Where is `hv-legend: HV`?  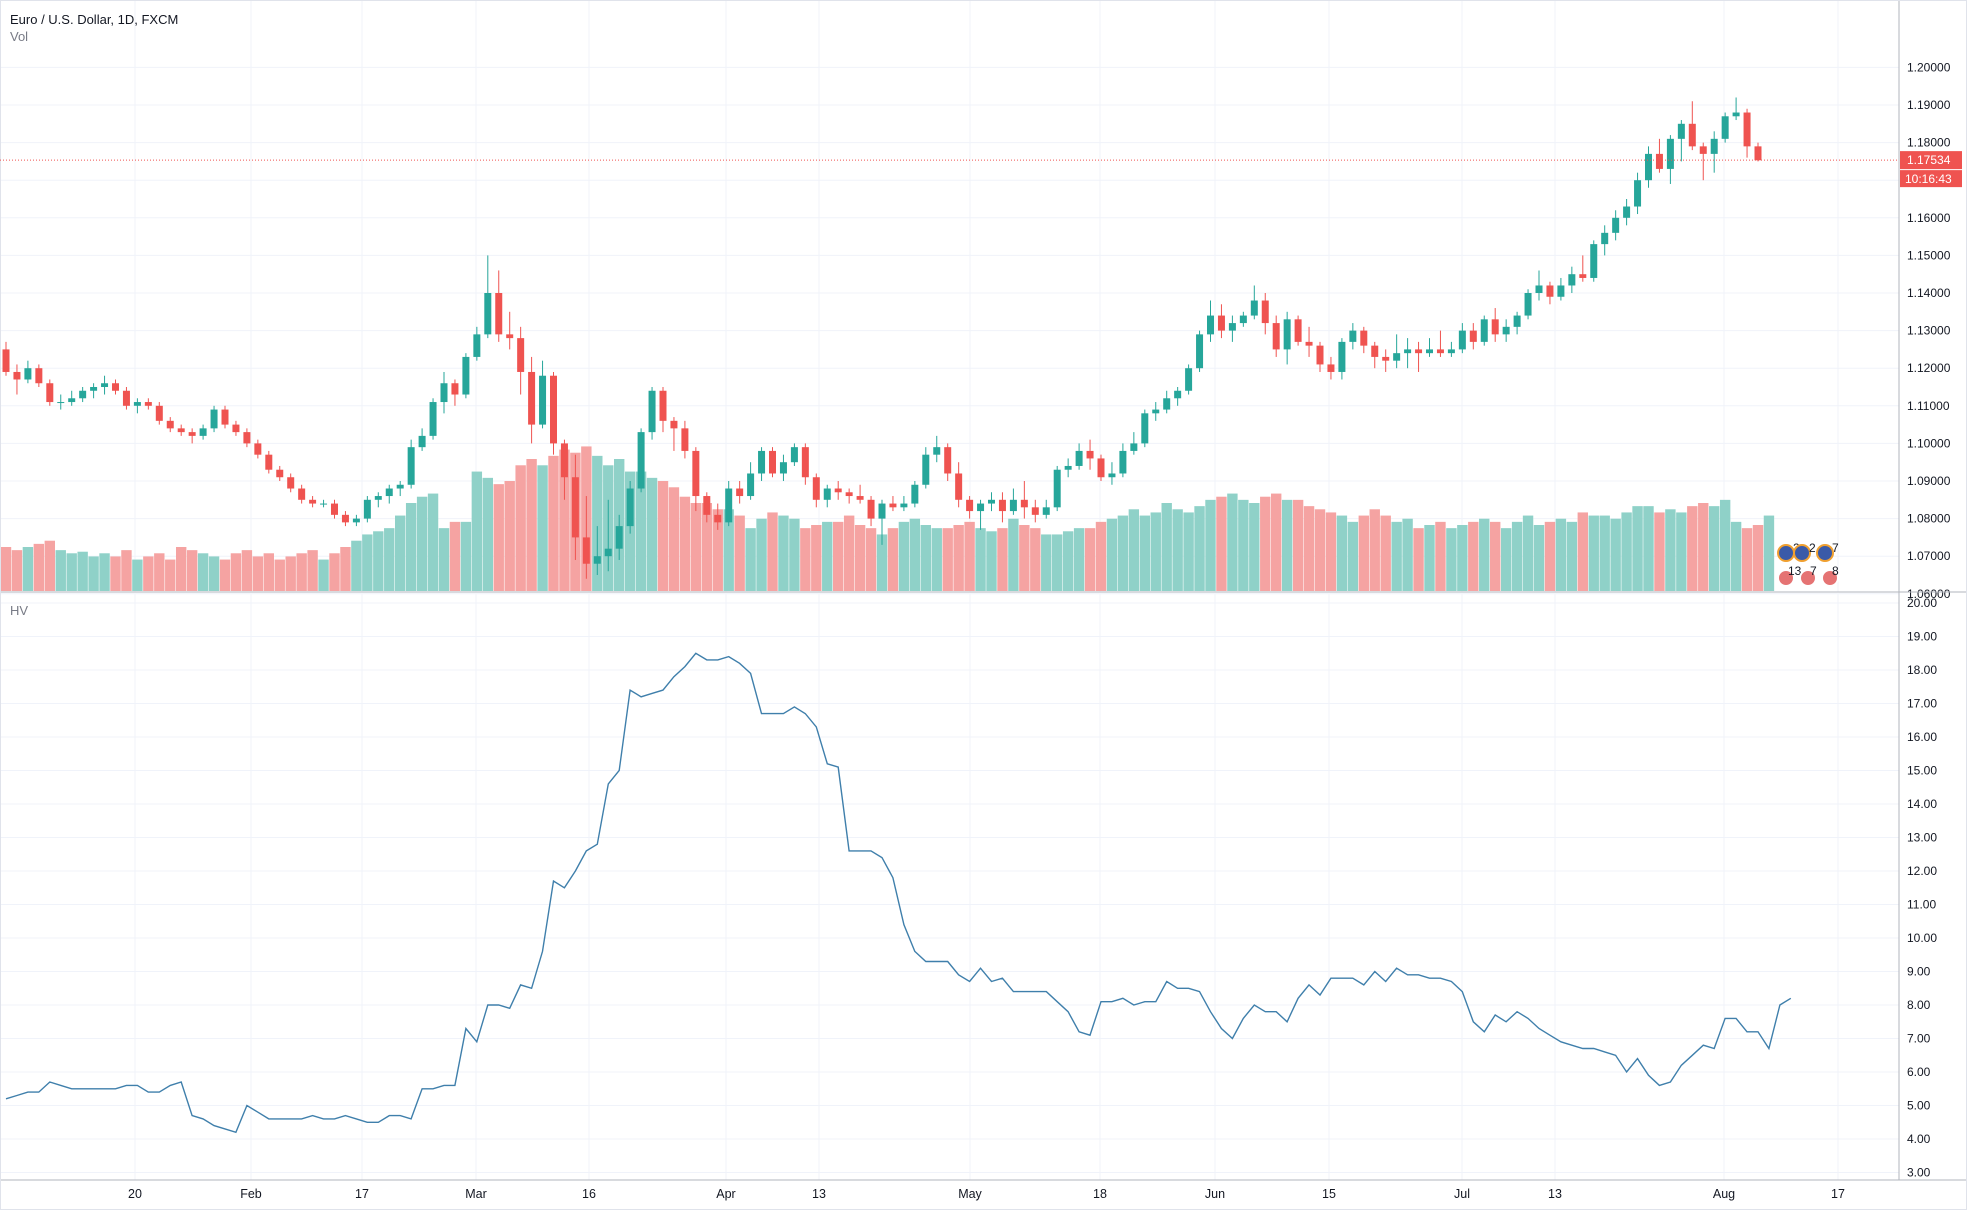 hv-legend: HV is located at coordinates (19, 611).